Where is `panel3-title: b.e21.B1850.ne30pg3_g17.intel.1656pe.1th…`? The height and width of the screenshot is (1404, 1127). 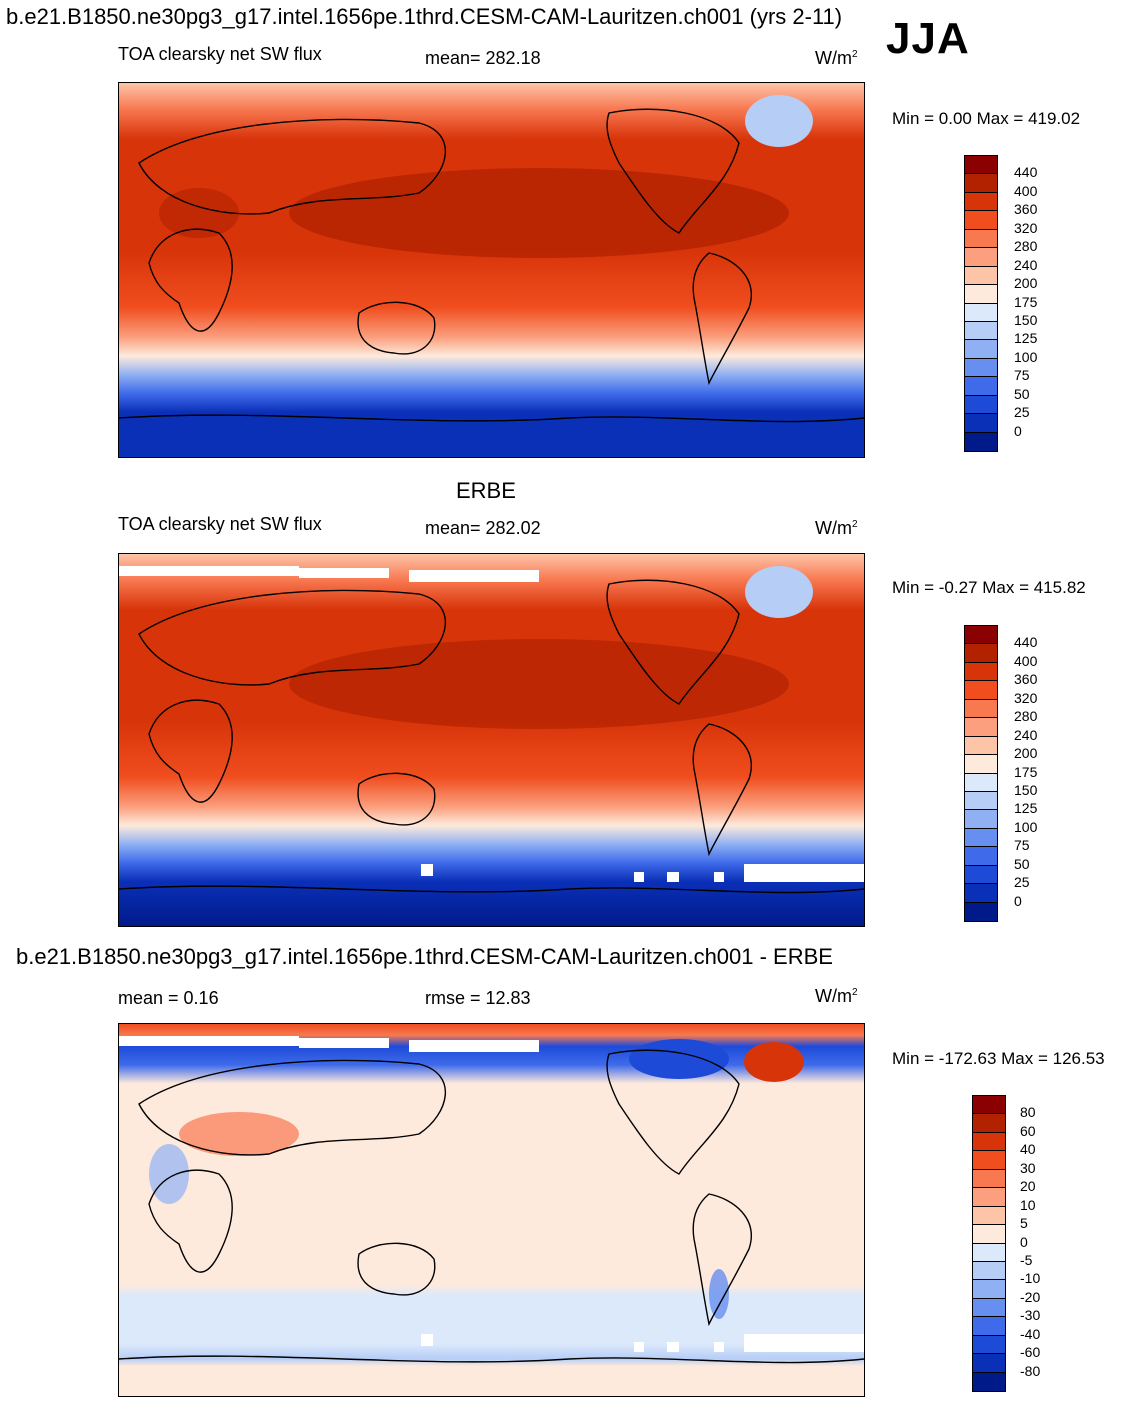
panel3-title: b.e21.B1850.ne30pg3_g17.intel.1656pe.1th… is located at coordinates (424, 956).